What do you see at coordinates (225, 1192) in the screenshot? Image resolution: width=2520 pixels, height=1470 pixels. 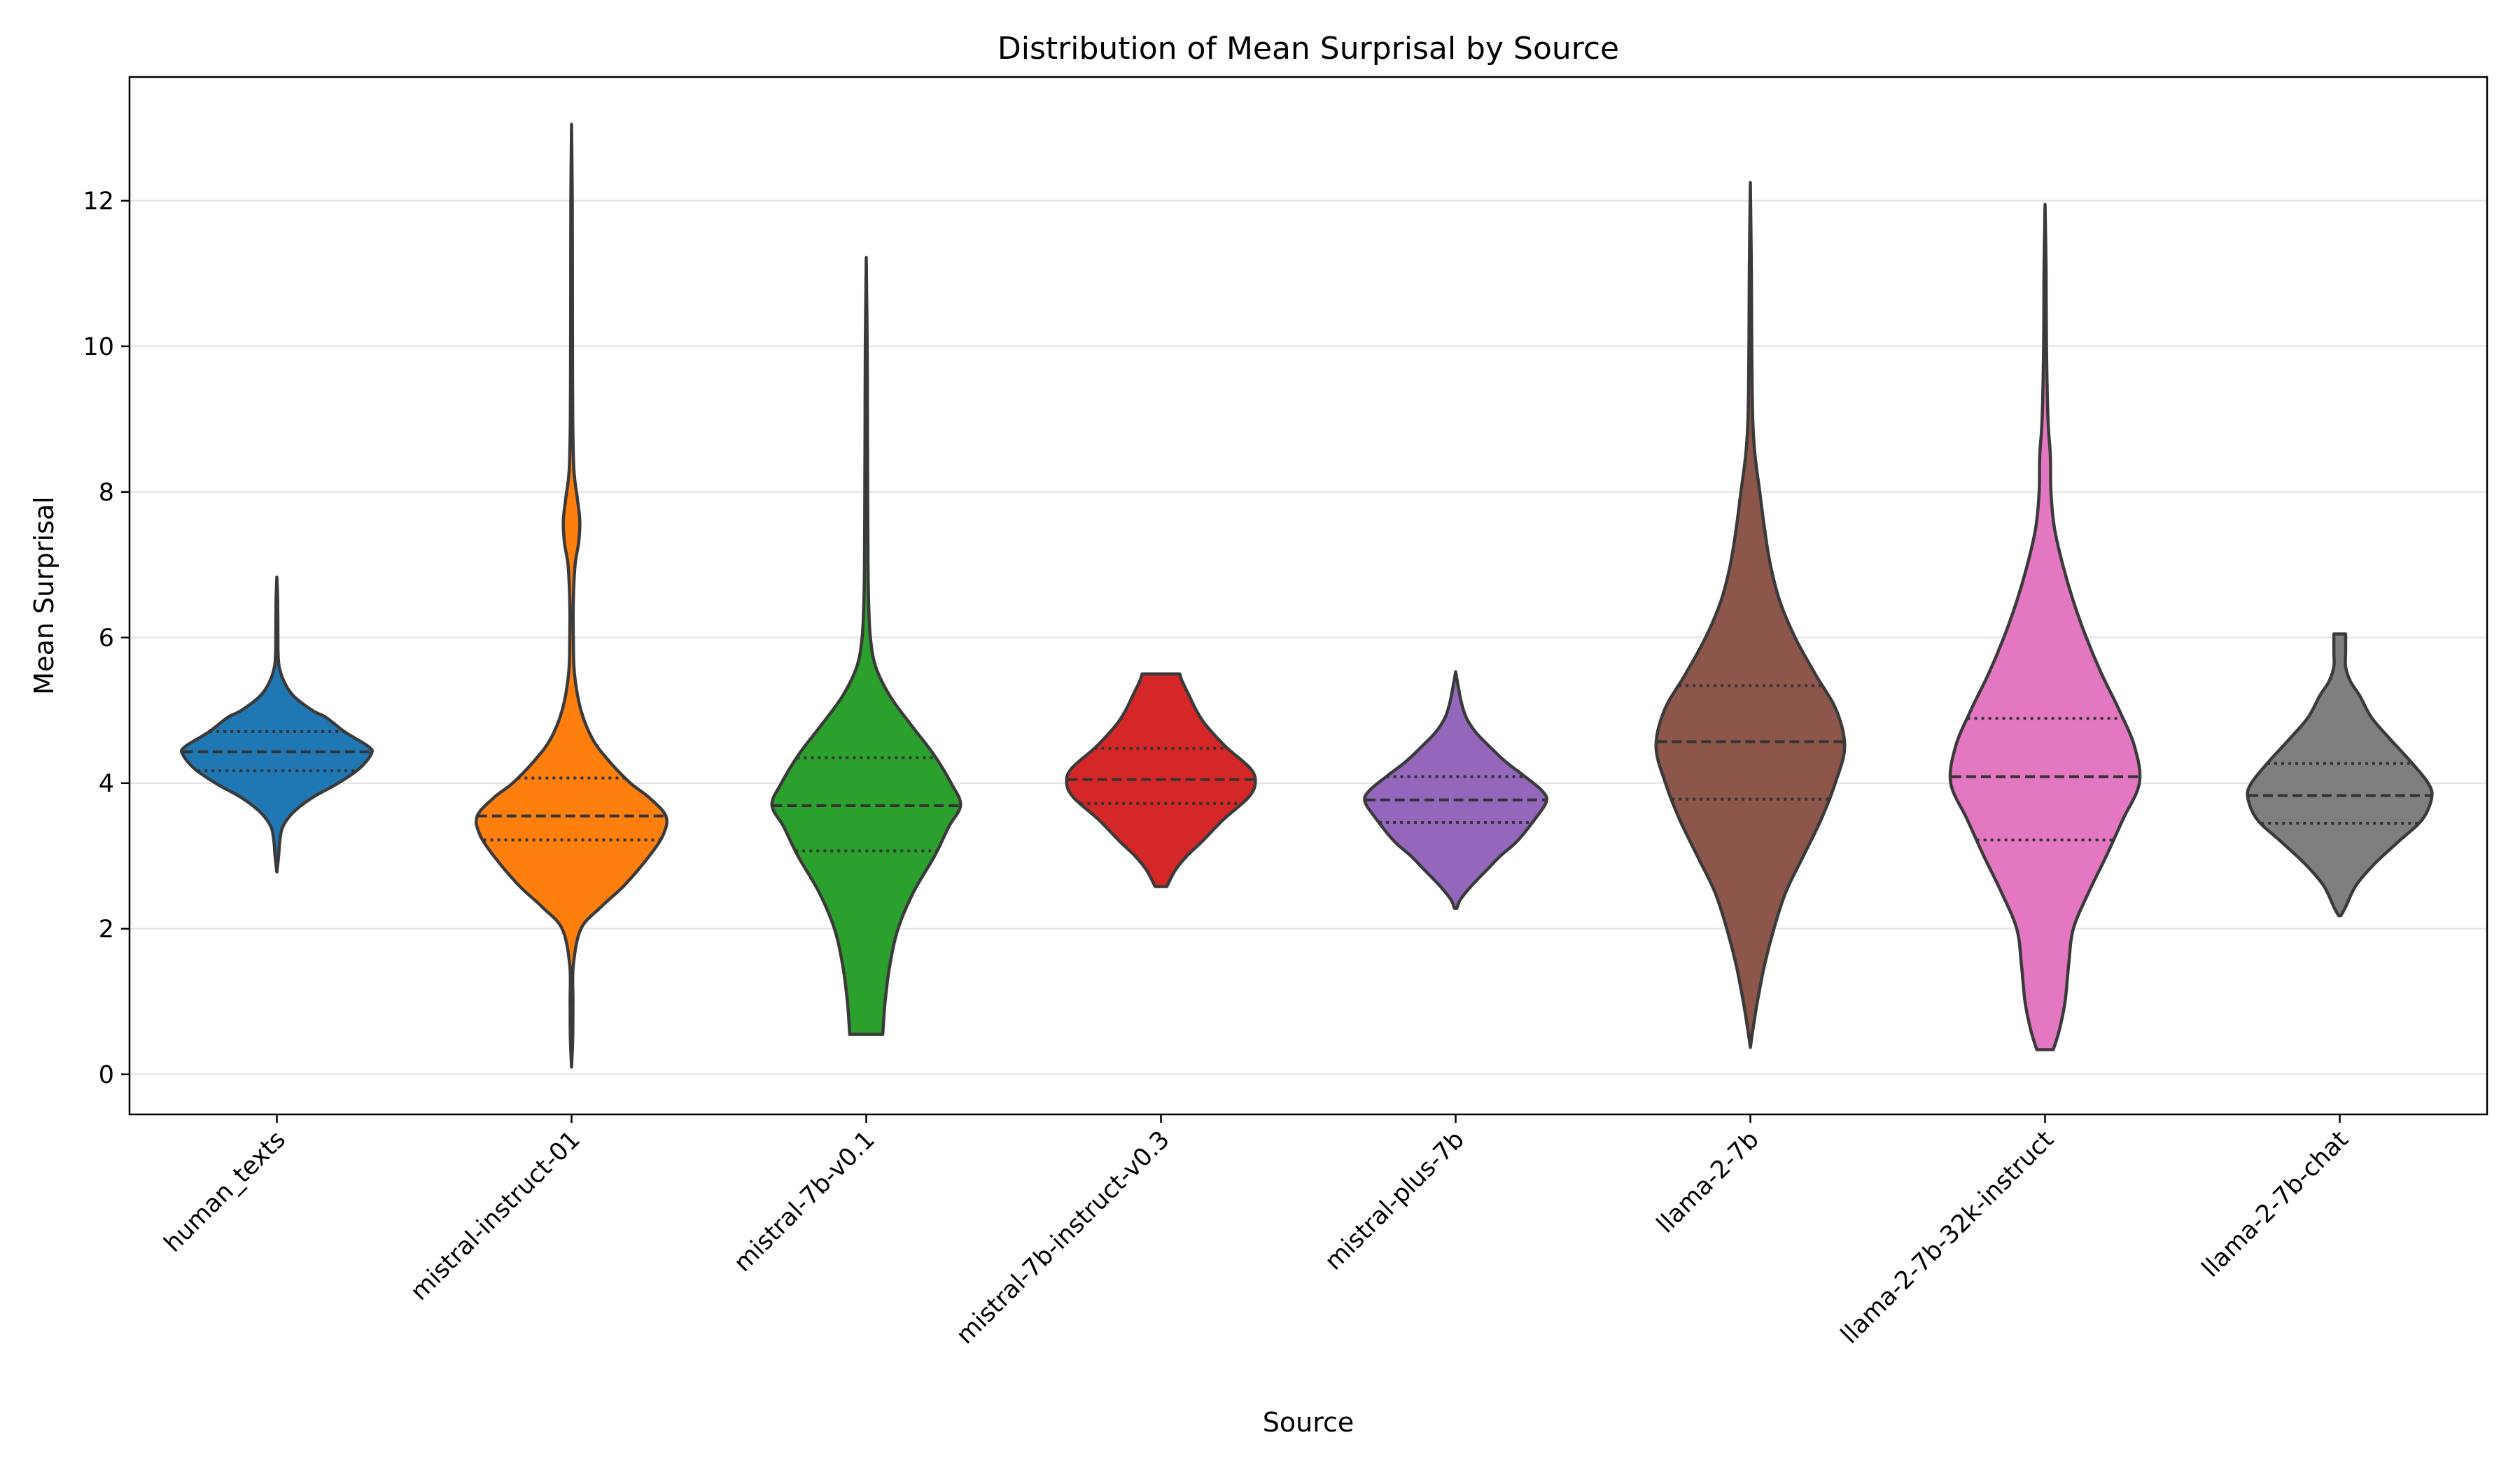 I see `x-tick-label: human_texts` at bounding box center [225, 1192].